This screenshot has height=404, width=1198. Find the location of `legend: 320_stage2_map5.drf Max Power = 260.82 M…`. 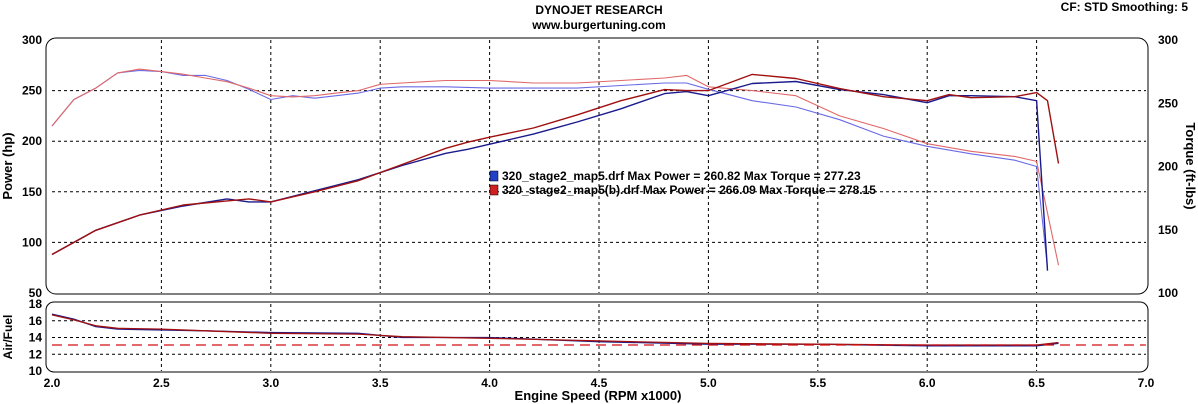

legend: 320_stage2_map5.drf Max Power = 260.82 M… is located at coordinates (682, 183).